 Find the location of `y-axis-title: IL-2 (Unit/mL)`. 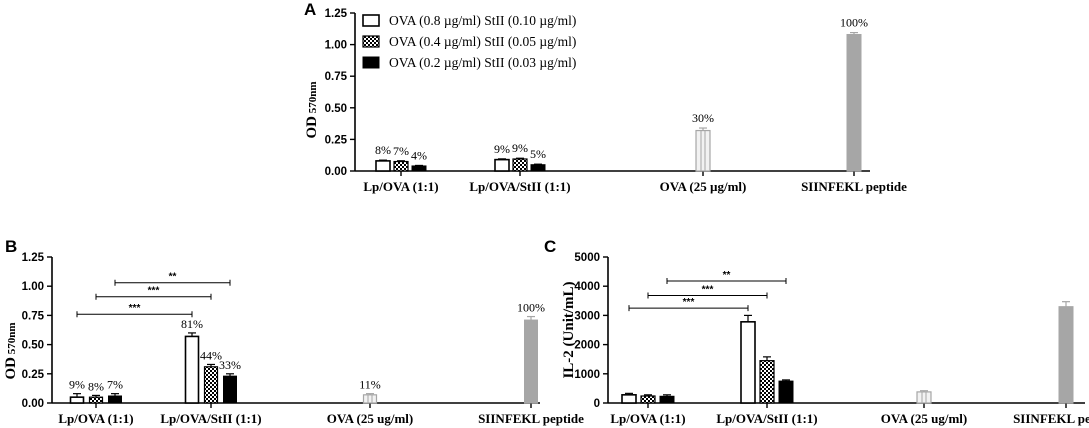

y-axis-title: IL-2 (Unit/mL) is located at coordinates (569, 329).